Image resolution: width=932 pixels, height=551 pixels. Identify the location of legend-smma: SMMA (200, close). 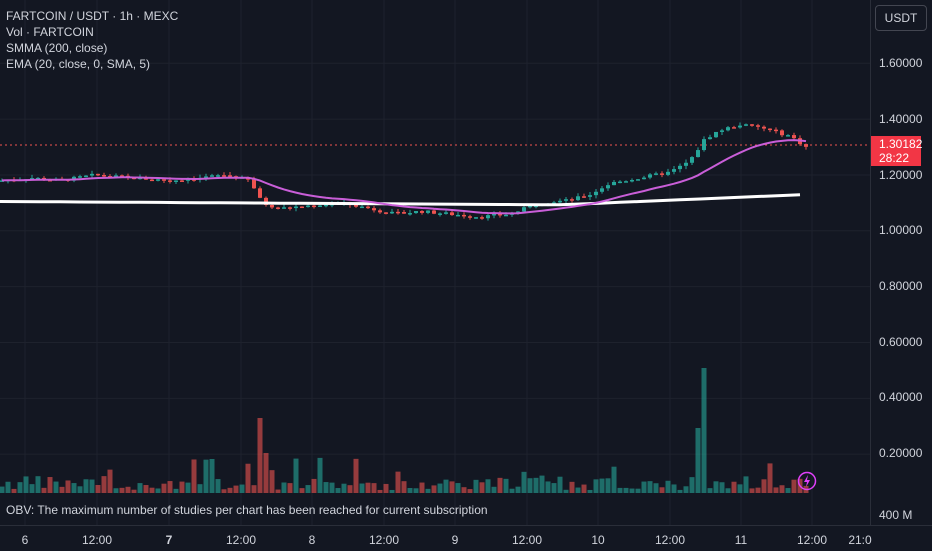
(57, 48).